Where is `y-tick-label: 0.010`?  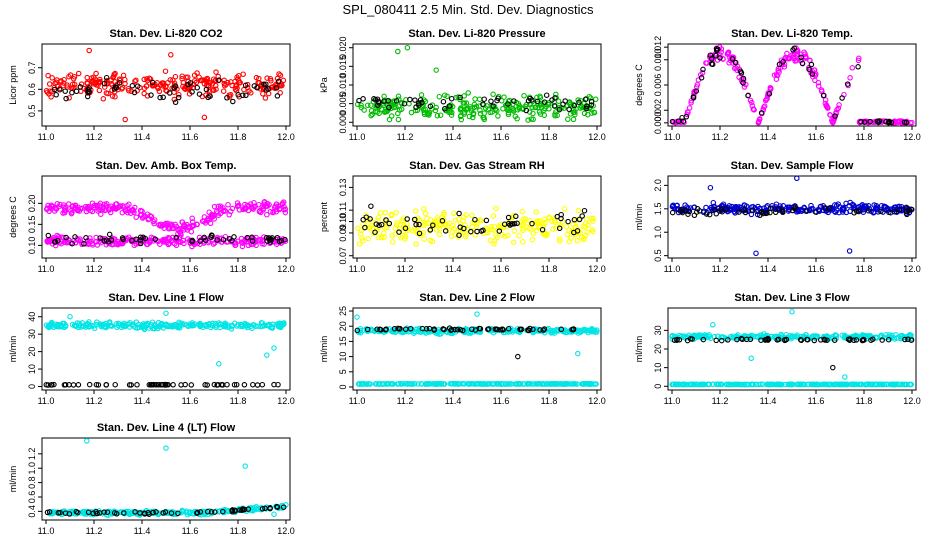
y-tick-label: 0.010 is located at coordinates (658, 60).